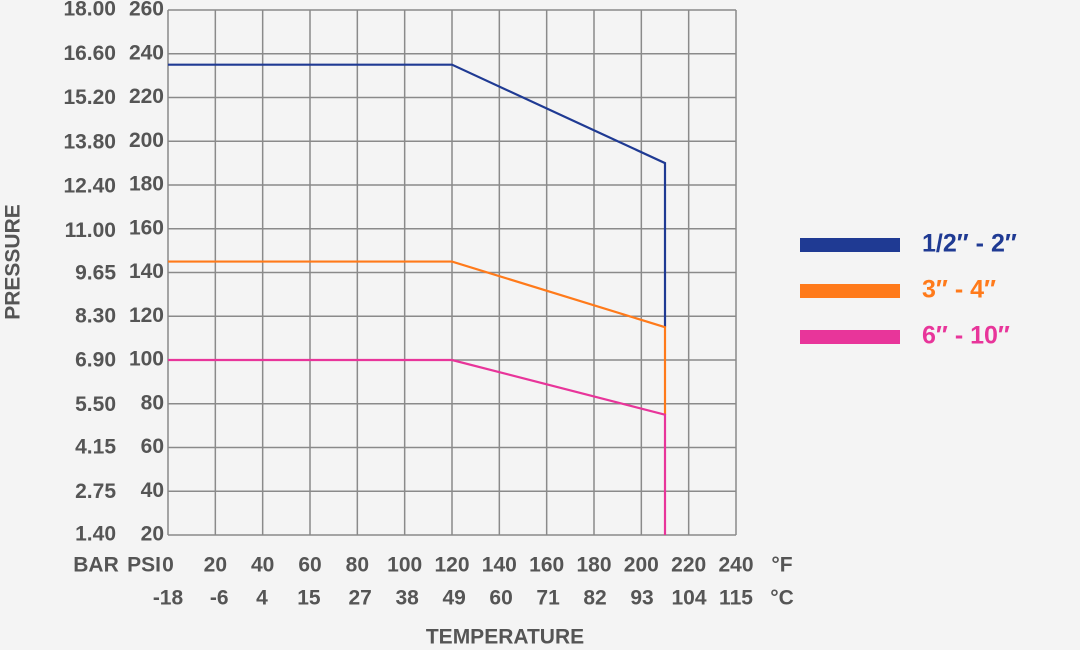 This screenshot has width=1080, height=650. Describe the element at coordinates (95, 491) in the screenshot. I see `y2-tick-label: 2.75` at that location.